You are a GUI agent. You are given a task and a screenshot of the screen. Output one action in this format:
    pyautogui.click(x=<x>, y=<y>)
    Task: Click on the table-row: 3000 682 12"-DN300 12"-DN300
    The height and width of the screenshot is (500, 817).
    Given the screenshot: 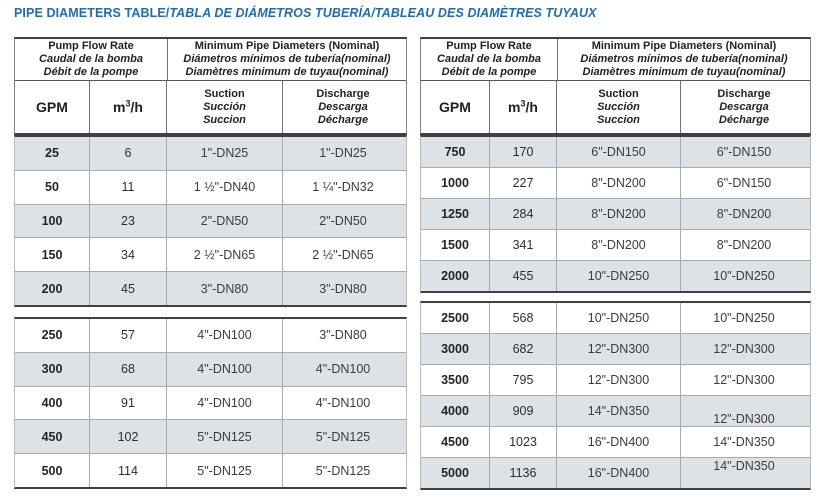 What is the action you would take?
    pyautogui.click(x=615, y=348)
    